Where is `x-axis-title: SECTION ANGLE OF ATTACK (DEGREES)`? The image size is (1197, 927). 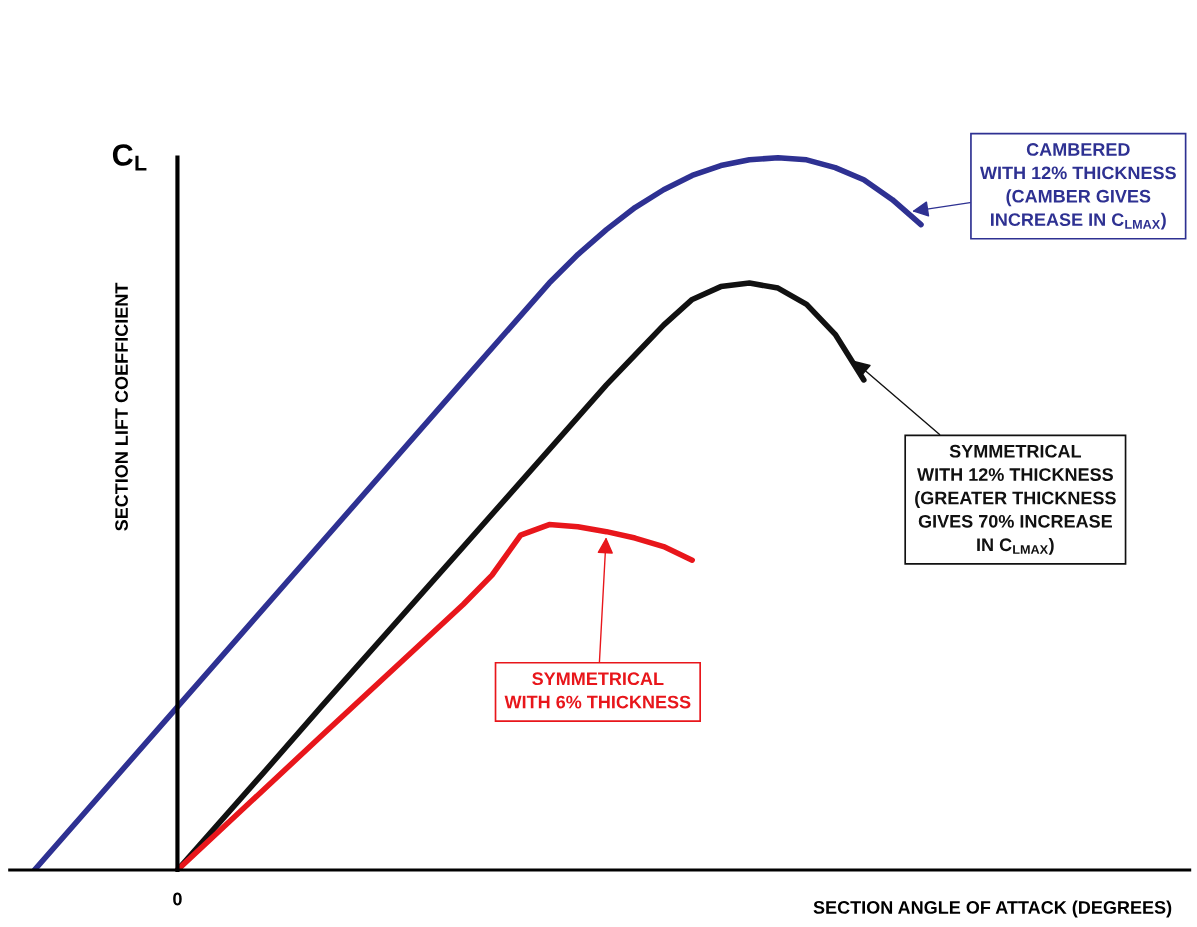 x-axis-title: SECTION ANGLE OF ATTACK (DEGREES) is located at coordinates (992, 909).